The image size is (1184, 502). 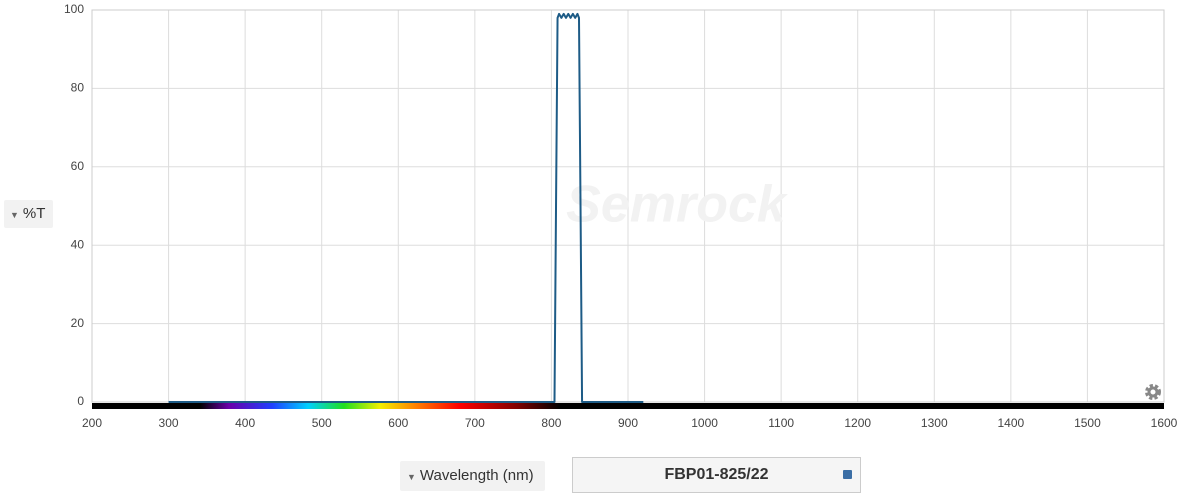 I want to click on y-axis-button: ▼ %T, so click(x=28, y=214).